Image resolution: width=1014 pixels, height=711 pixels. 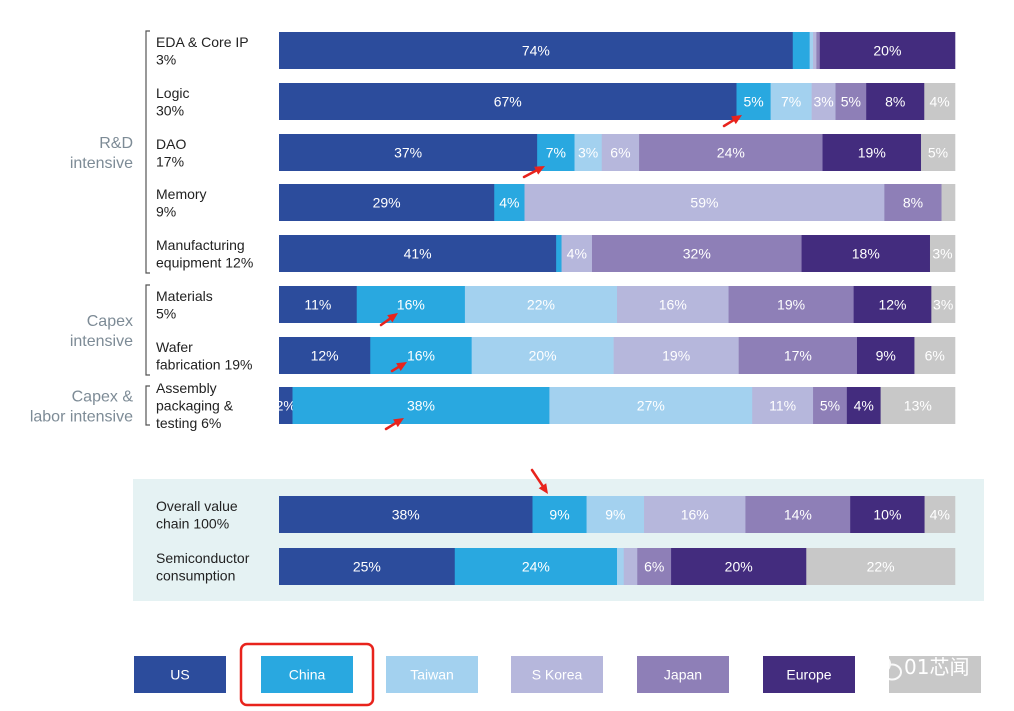 I want to click on group-bracket, so click(x=147, y=405).